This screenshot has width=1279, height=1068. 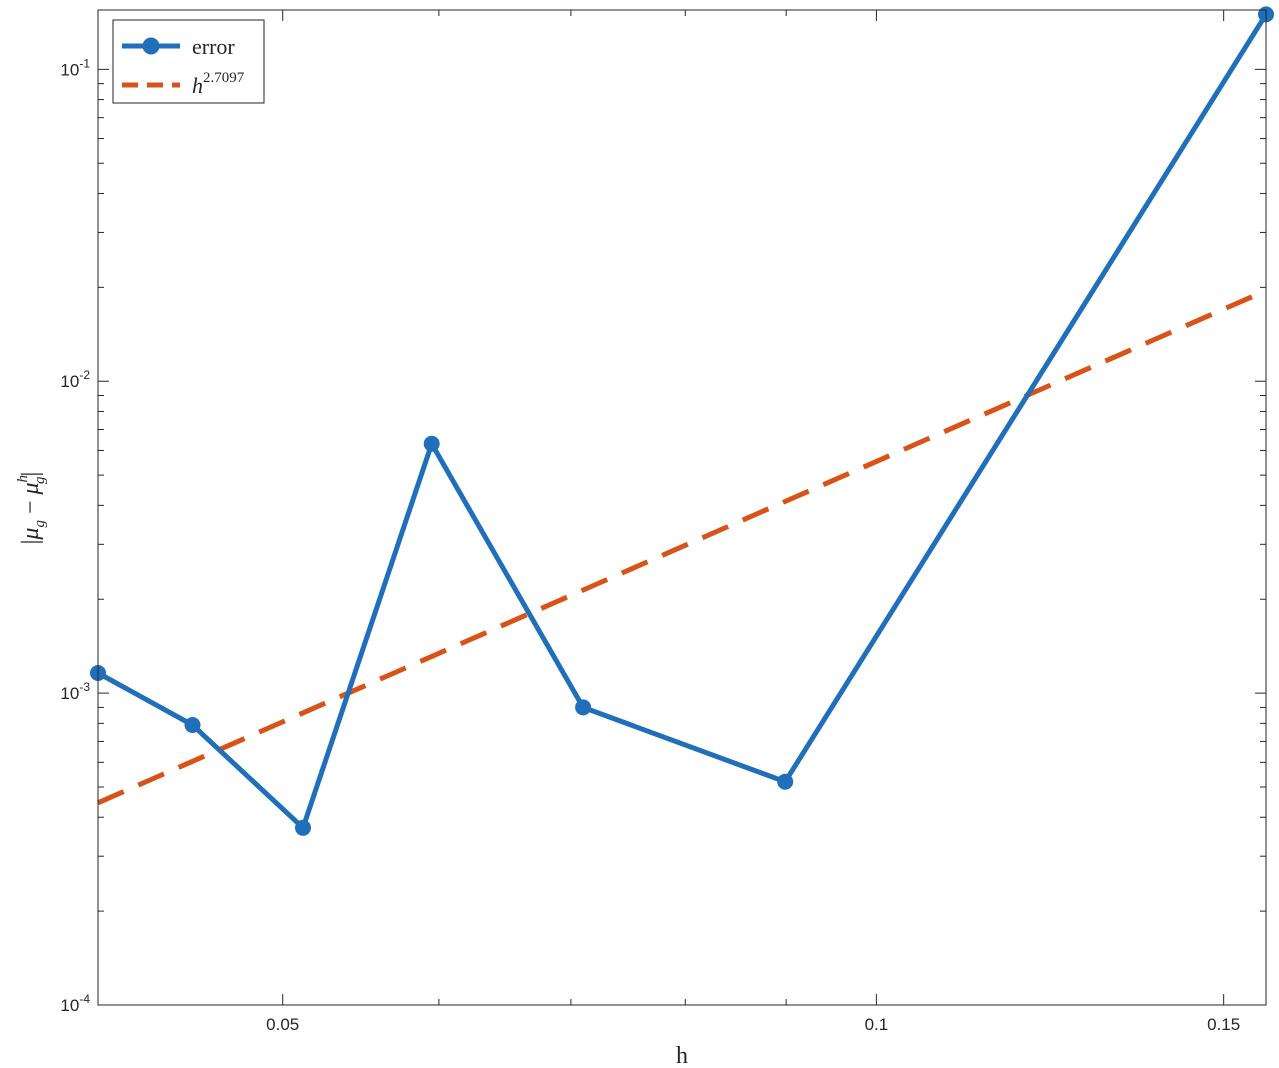 I want to click on legend: error h2.7097, so click(x=188, y=61).